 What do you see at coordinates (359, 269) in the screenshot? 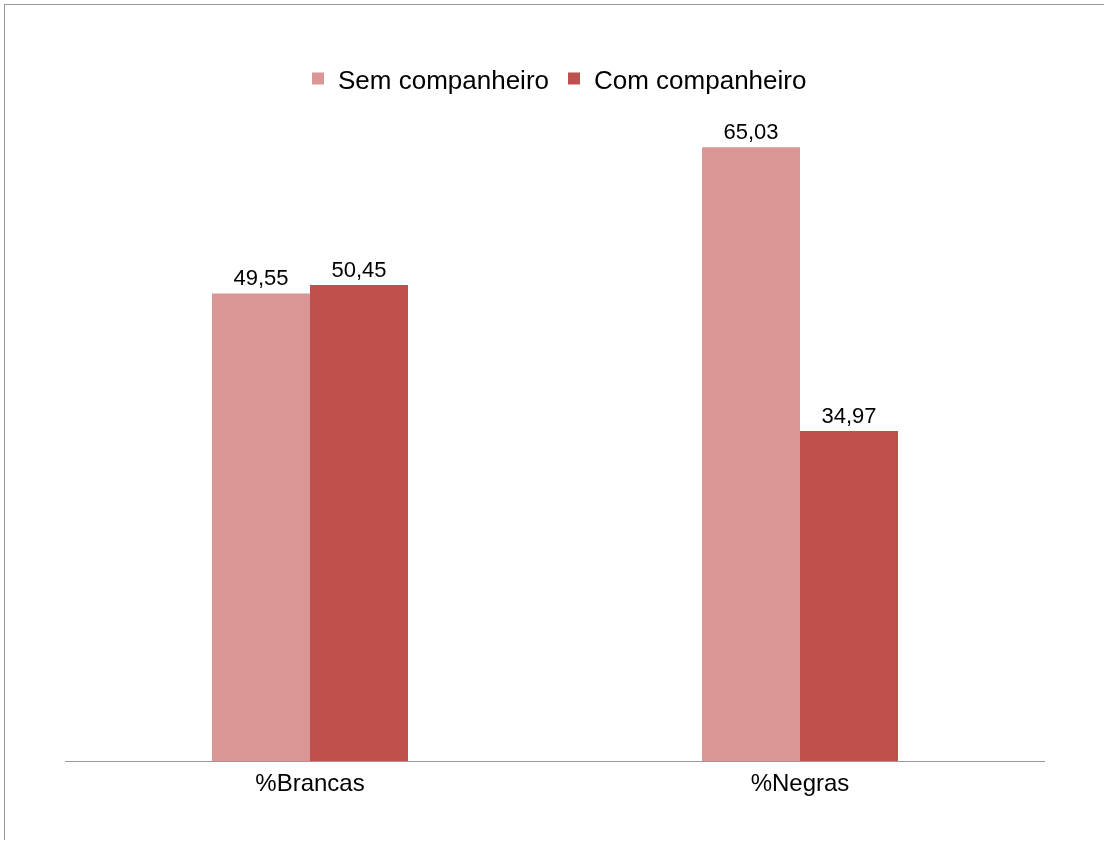
I see `data-label: 50,45` at bounding box center [359, 269].